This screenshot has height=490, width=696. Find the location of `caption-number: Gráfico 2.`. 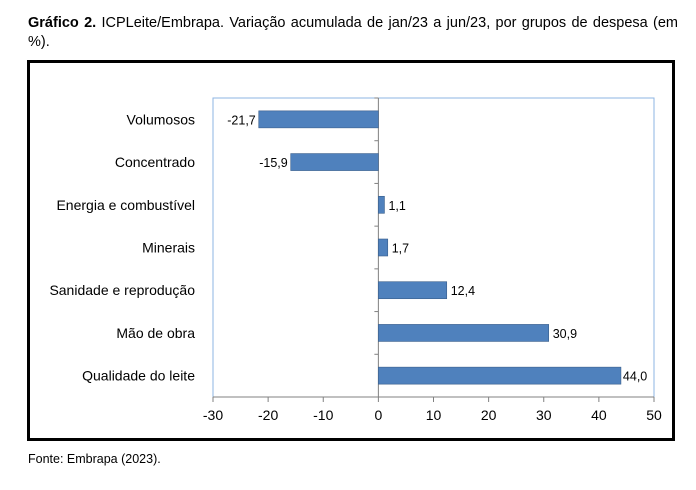

caption-number: Gráfico 2. is located at coordinates (62, 23).